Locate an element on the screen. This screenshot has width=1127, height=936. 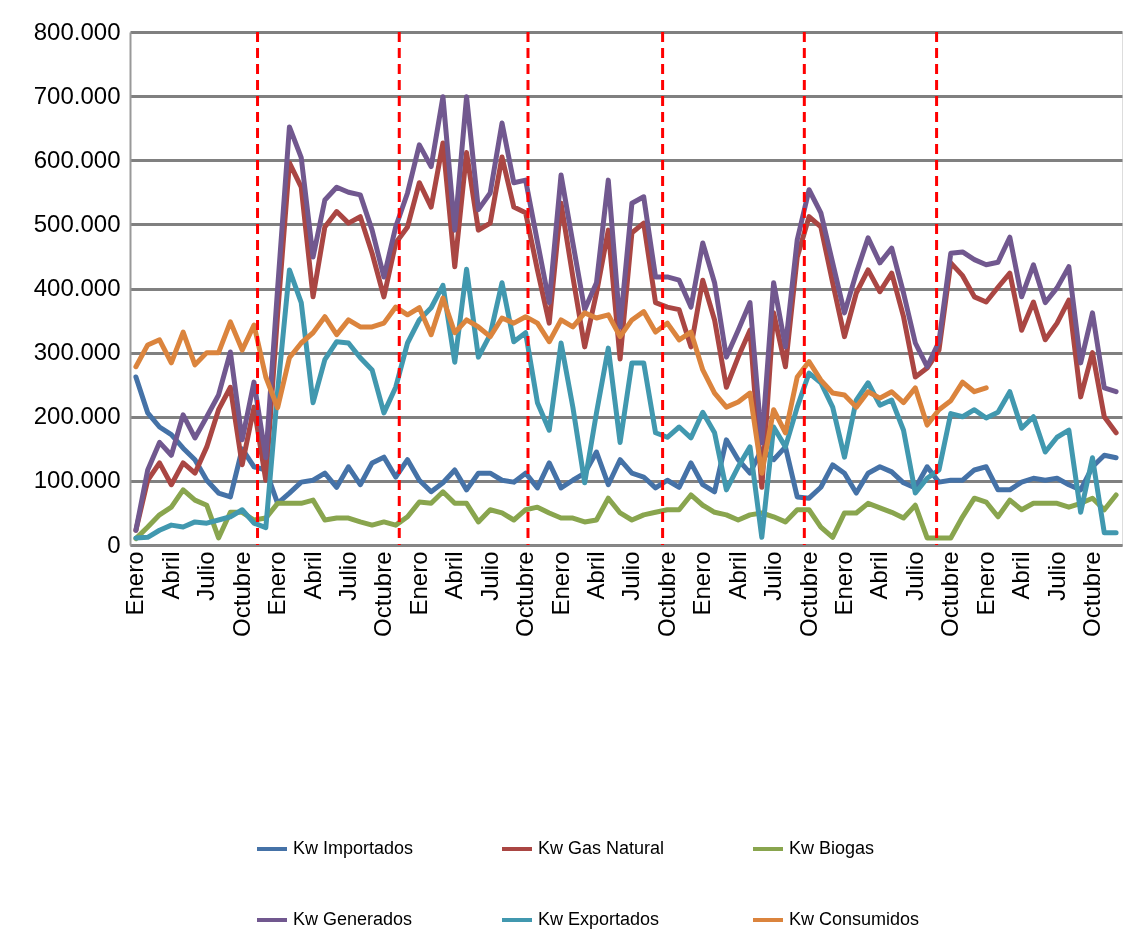
legend-label: Kw Gas Natural is located at coordinates (601, 848).